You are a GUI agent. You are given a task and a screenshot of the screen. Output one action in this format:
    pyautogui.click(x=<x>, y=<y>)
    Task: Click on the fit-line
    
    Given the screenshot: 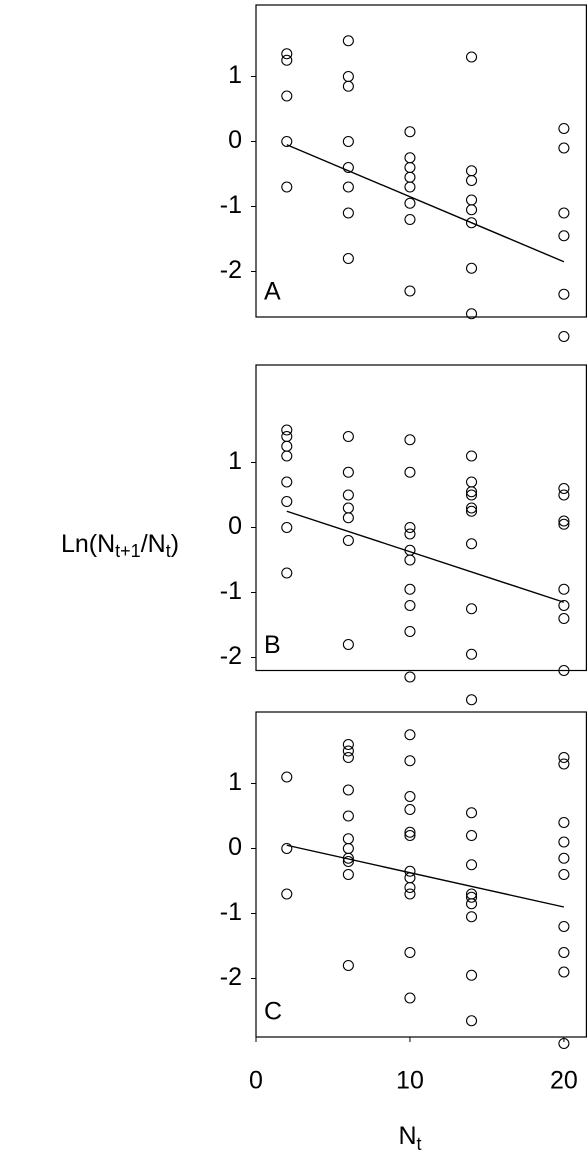 What is the action you would take?
    pyautogui.click(x=425, y=203)
    